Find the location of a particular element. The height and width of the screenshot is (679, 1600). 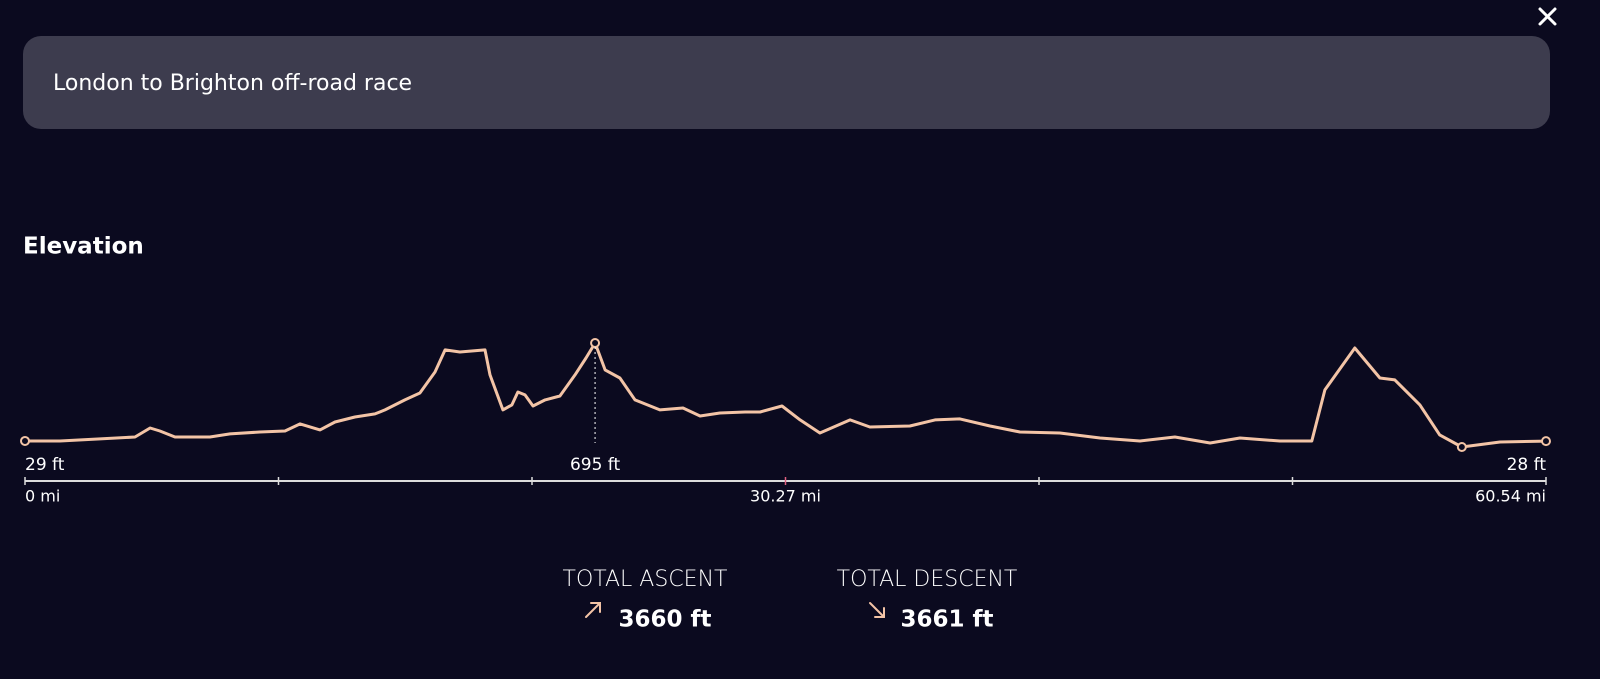

value-label: 695 ft is located at coordinates (595, 465).